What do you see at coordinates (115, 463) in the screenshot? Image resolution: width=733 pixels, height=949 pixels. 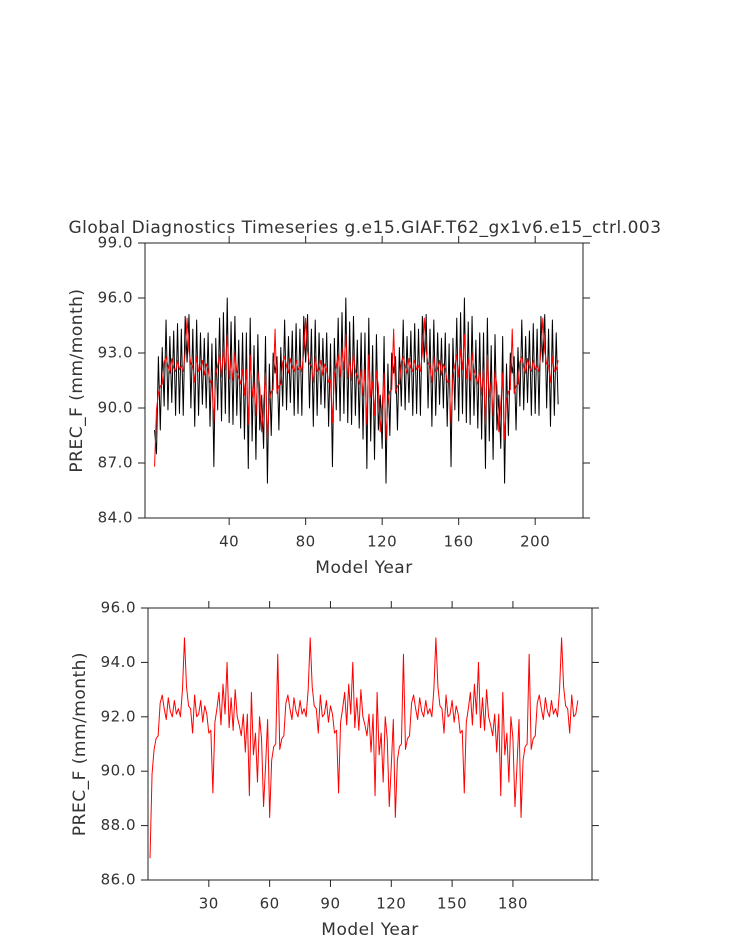 I see `y-tick-label: 87.0` at bounding box center [115, 463].